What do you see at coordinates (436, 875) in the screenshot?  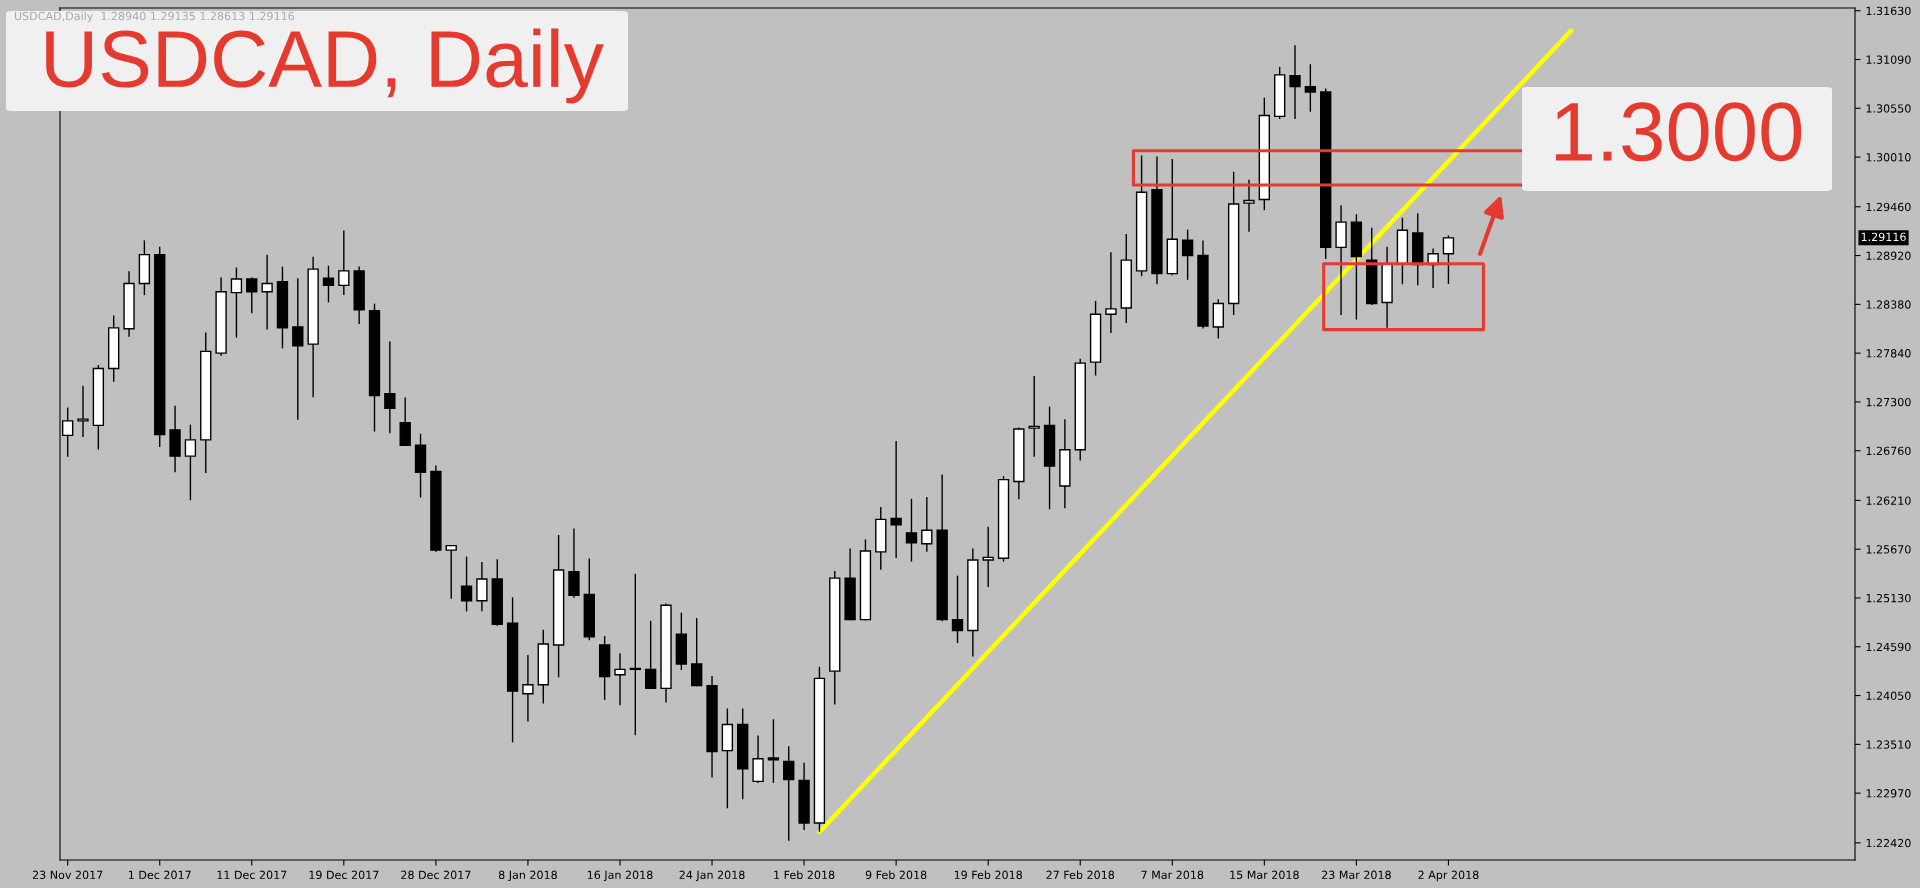 I see `x-tick-label: 28 Dec 2017` at bounding box center [436, 875].